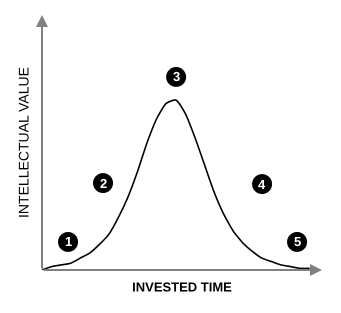  I want to click on annotation: 1, so click(68, 241).